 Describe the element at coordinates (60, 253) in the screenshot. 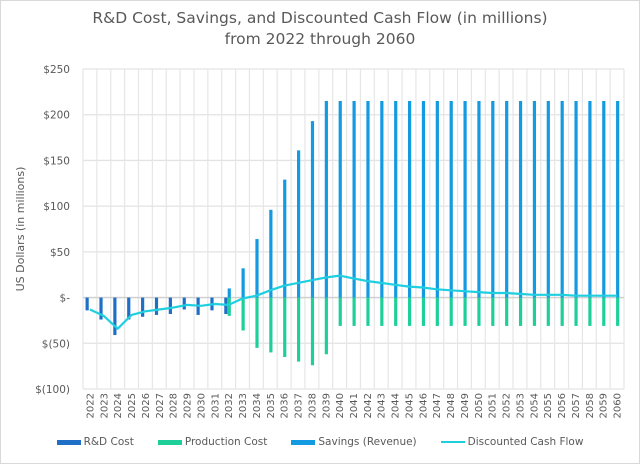

I see `y-tick-label: $50` at that location.